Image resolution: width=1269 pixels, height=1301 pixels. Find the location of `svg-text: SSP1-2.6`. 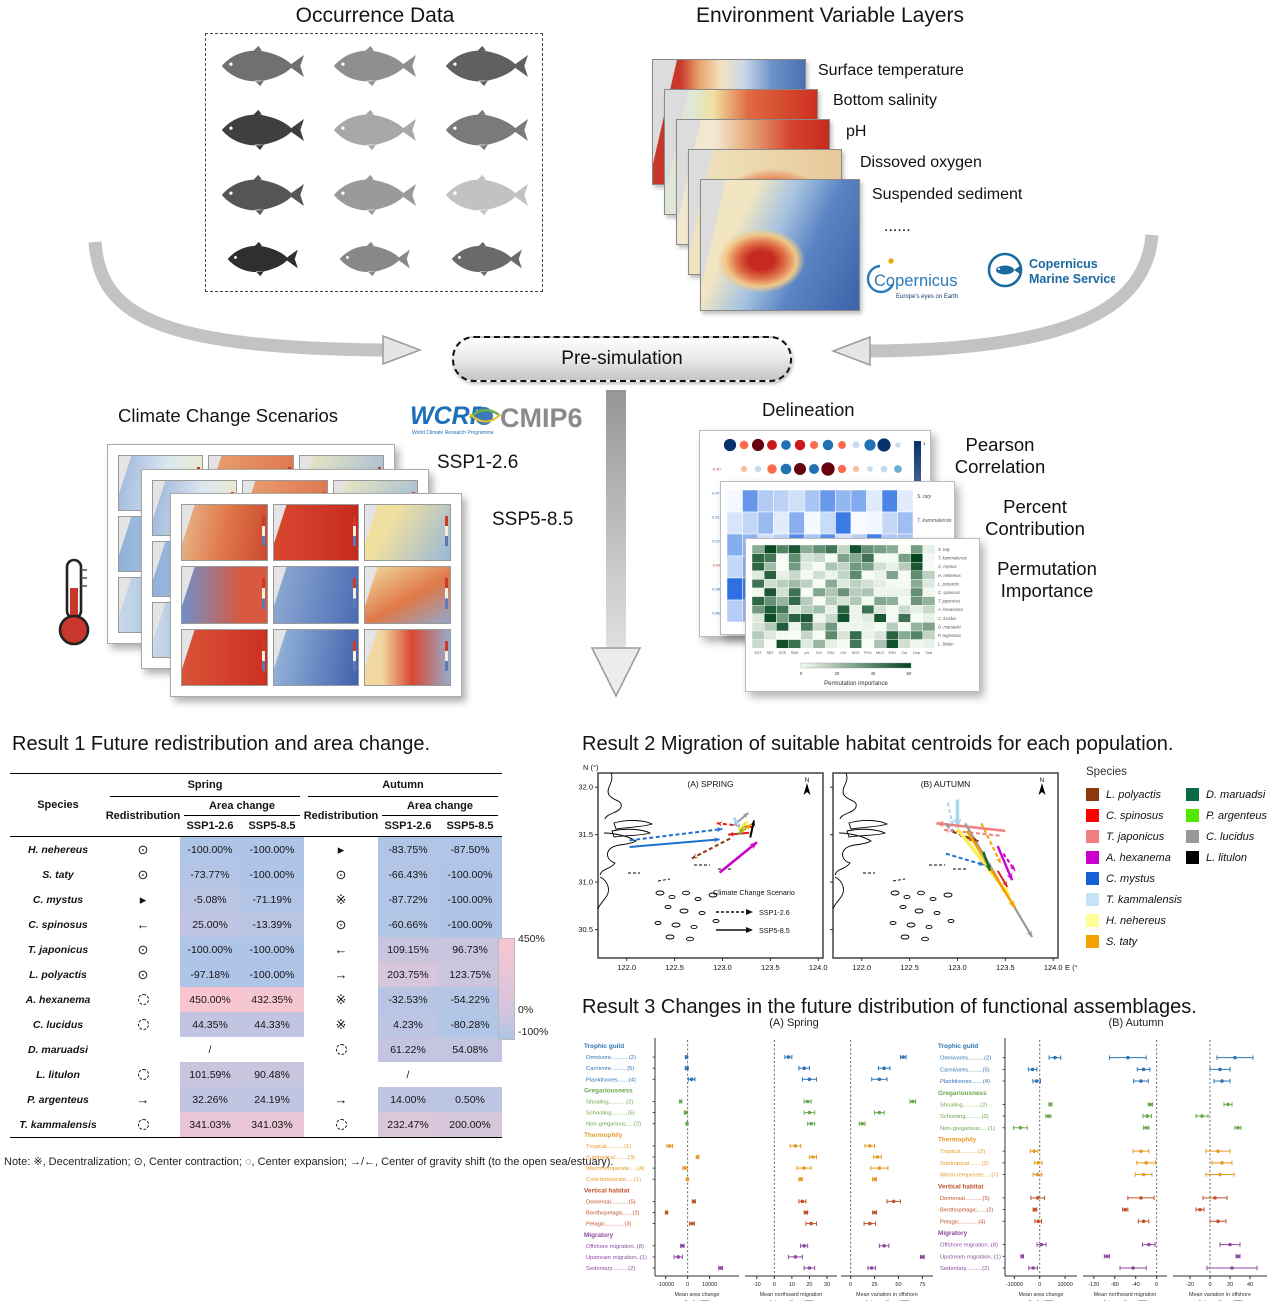

svg-text: SSP1-2.6 is located at coordinates (774, 912).